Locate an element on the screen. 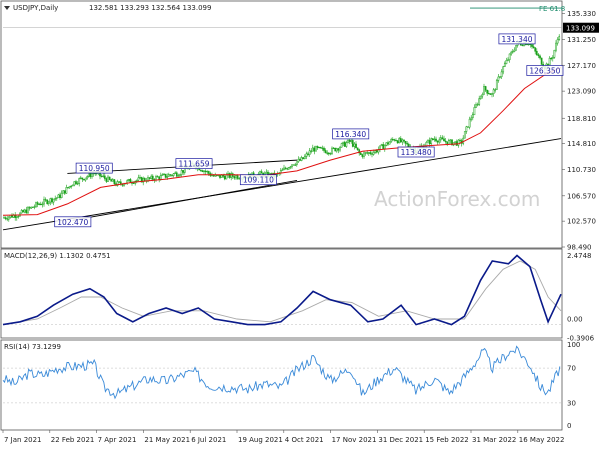 This screenshot has height=450, width=600. price-label: 113.480 is located at coordinates (416, 152).